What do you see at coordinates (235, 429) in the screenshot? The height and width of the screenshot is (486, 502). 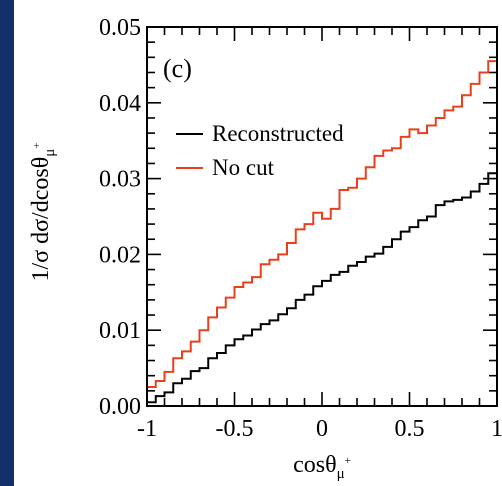 I see `x-tick-label: -0.5` at bounding box center [235, 429].